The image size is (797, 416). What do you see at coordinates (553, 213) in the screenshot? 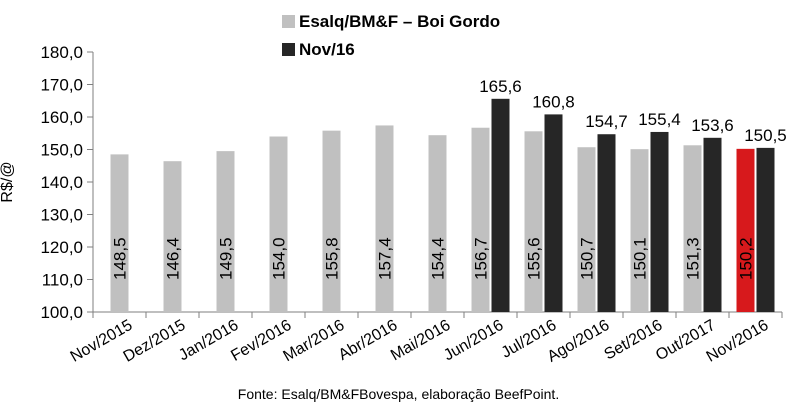
I see `bar-nov16-jul-2016` at bounding box center [553, 213].